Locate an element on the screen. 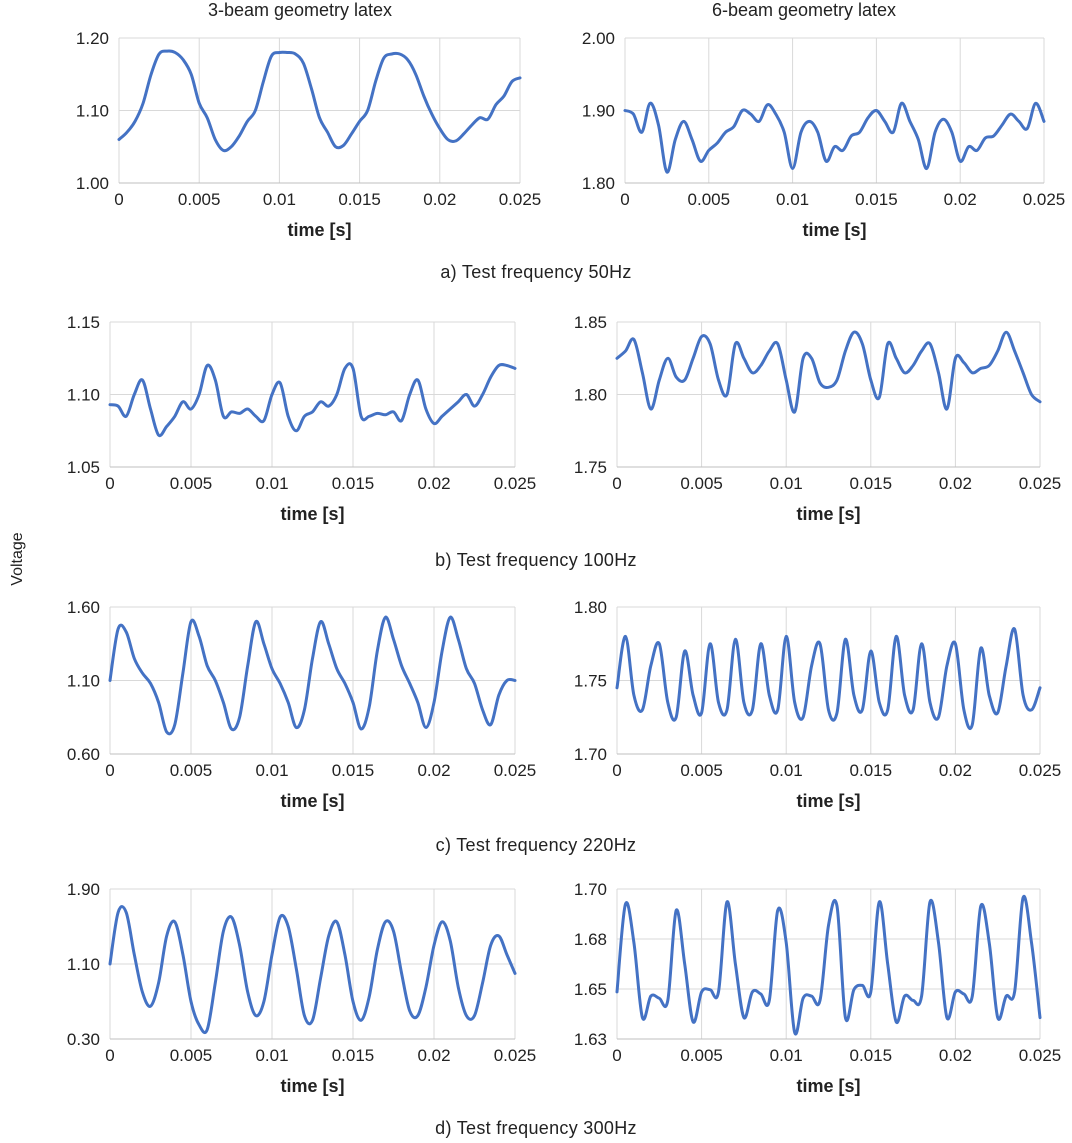  y-tick-label: 1.65 is located at coordinates (590, 989).